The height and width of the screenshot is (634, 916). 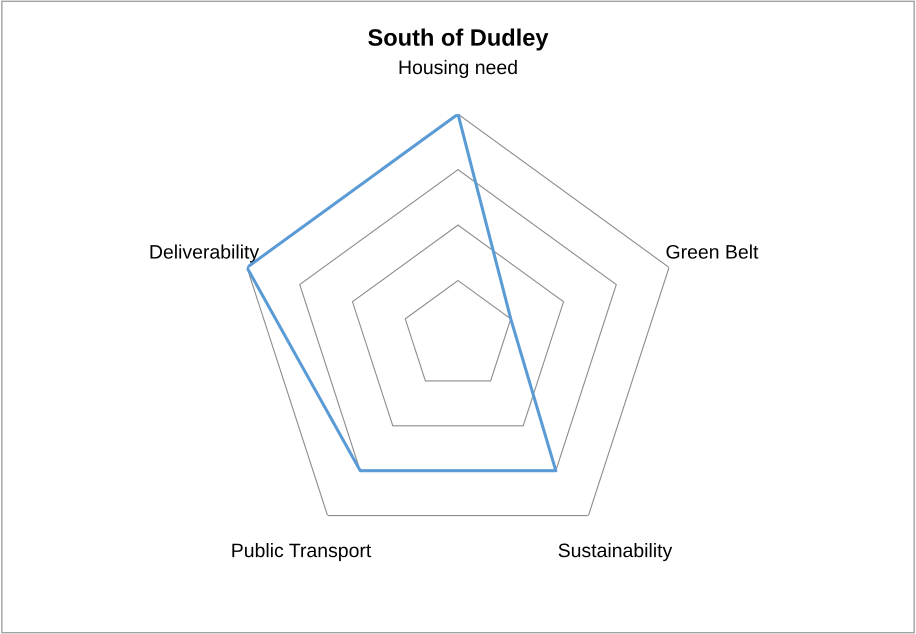 I want to click on spoke-label: Public Transport, so click(x=302, y=552).